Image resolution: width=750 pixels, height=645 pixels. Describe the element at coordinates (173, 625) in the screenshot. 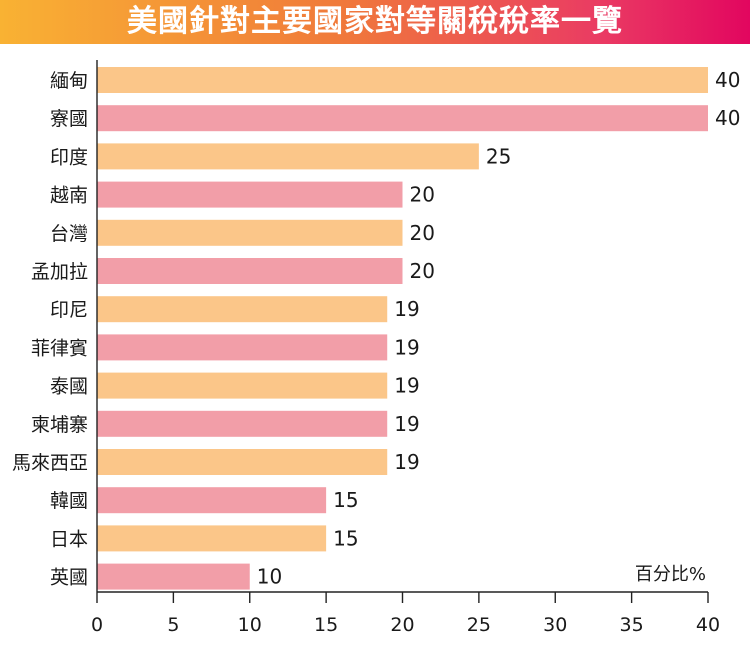

I see `x-tick-label: 5` at that location.